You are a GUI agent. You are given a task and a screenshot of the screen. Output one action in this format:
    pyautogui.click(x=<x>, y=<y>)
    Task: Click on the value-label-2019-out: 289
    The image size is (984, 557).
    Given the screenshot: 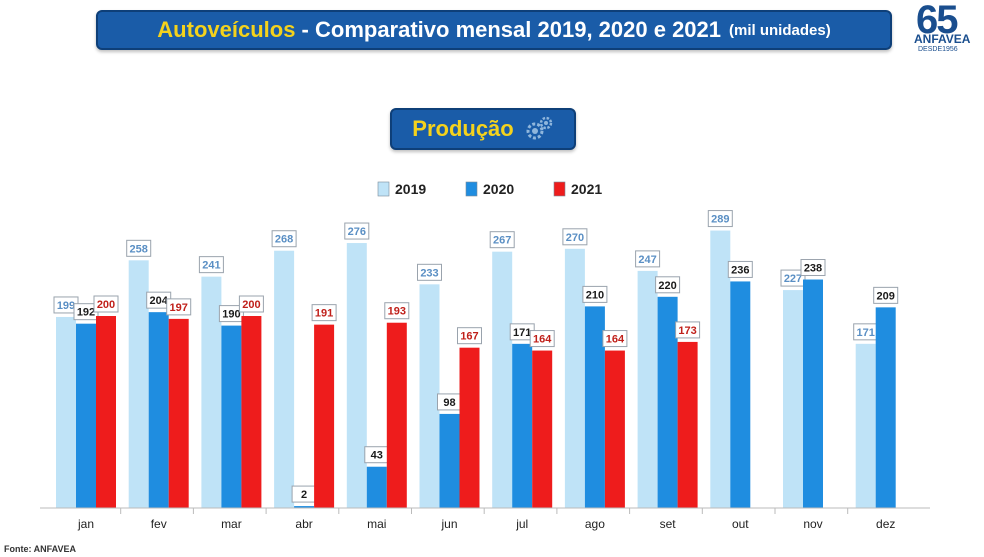 What is the action you would take?
    pyautogui.click(x=720, y=220)
    